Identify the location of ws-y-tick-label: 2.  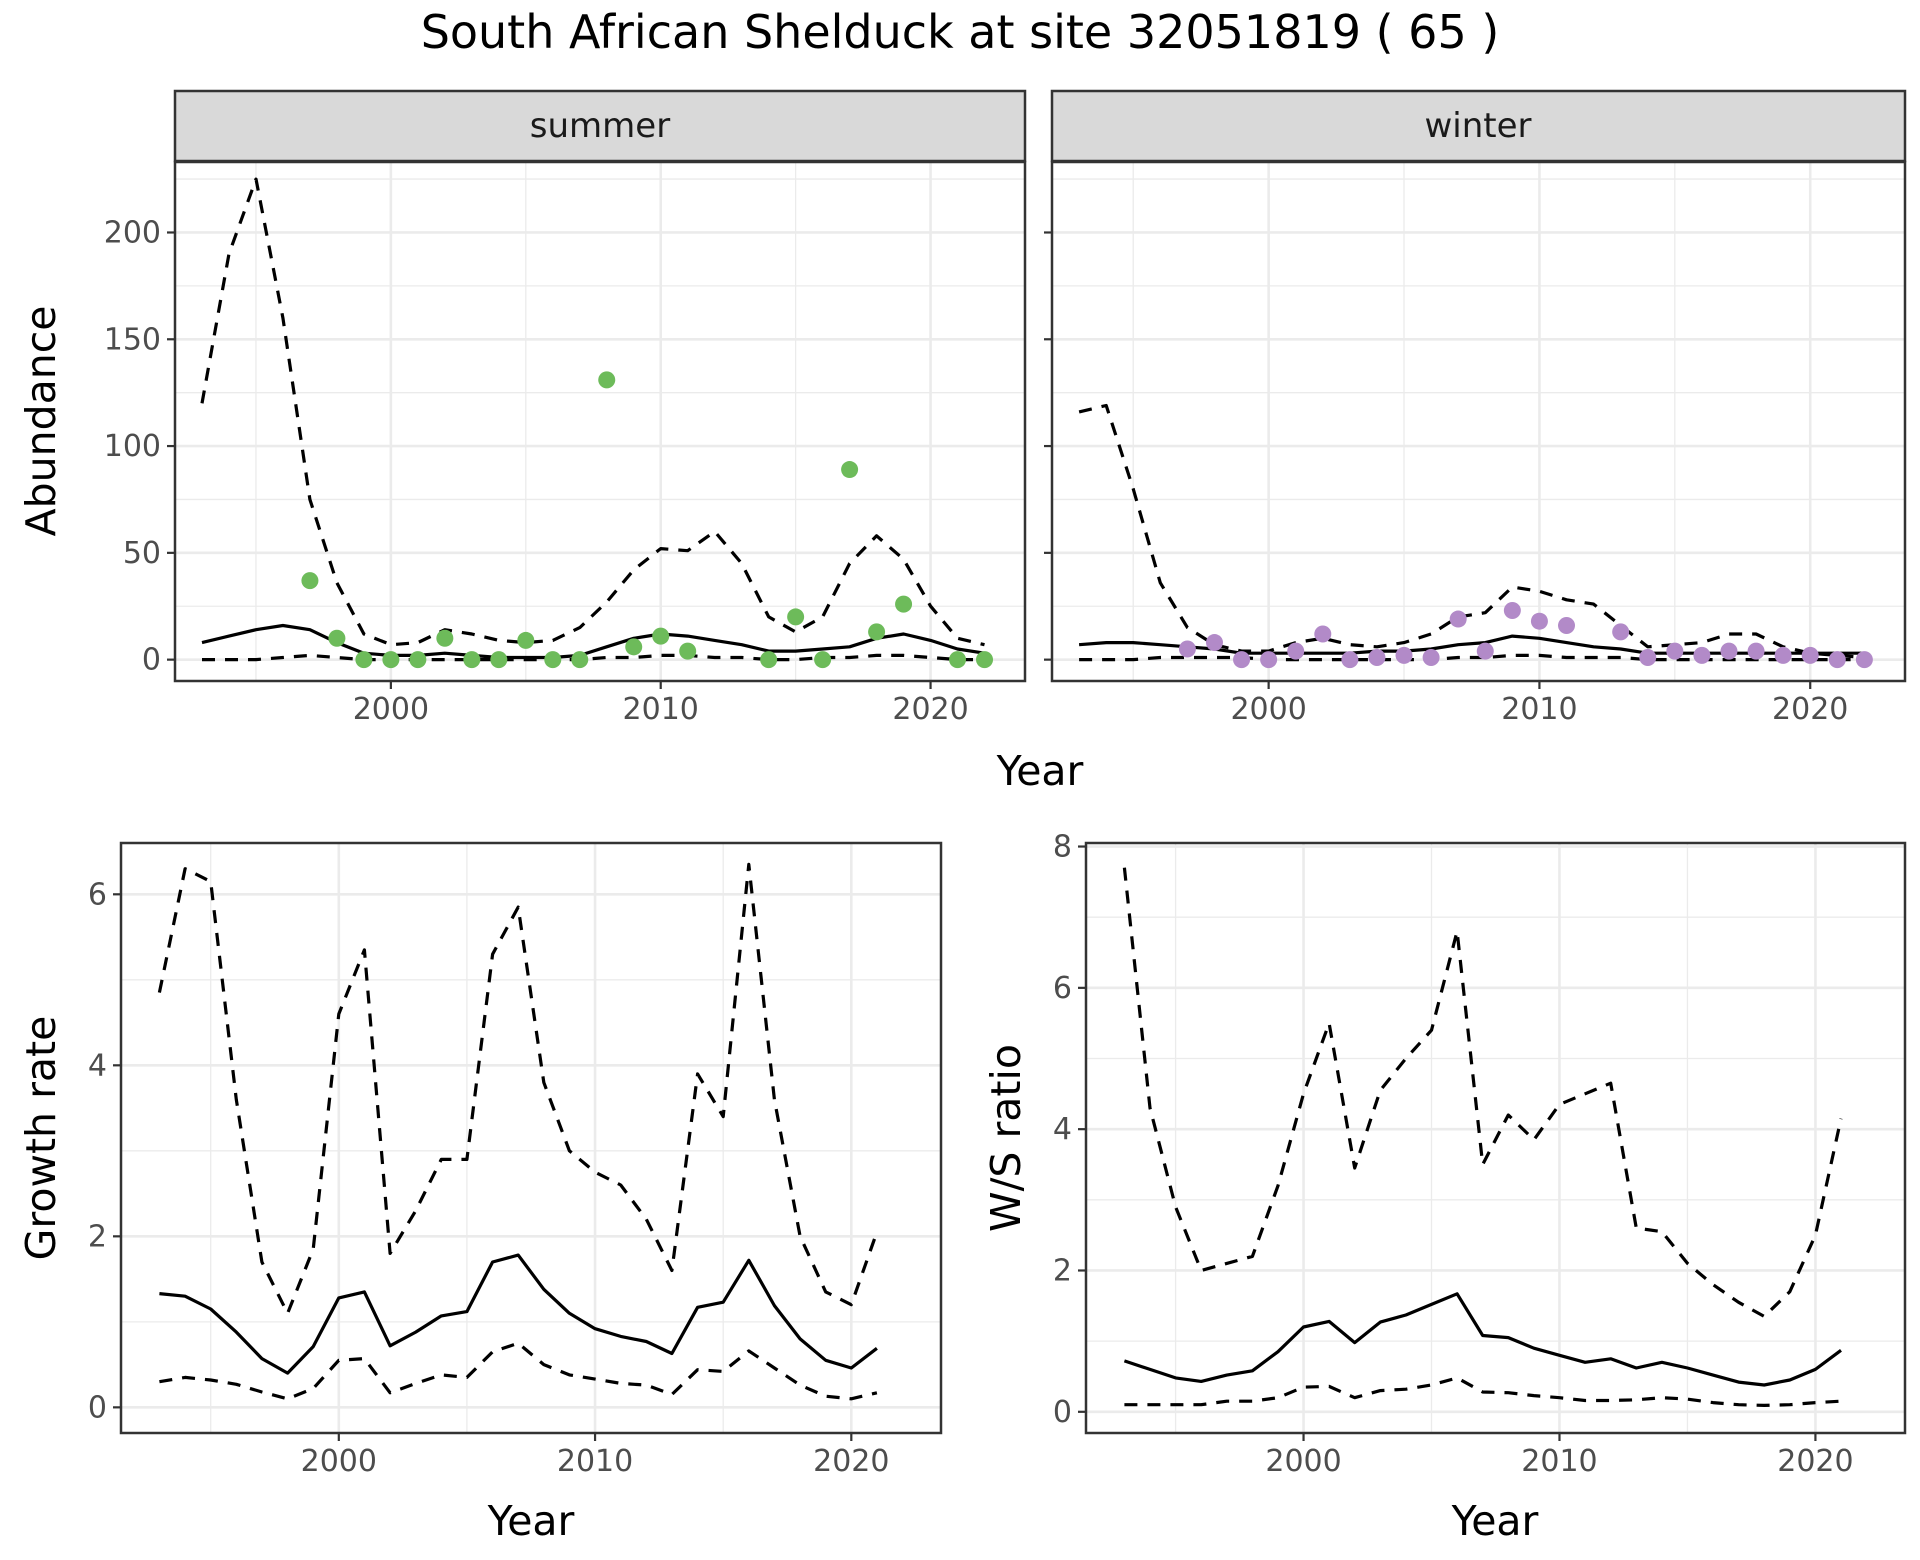
(1062, 1270).